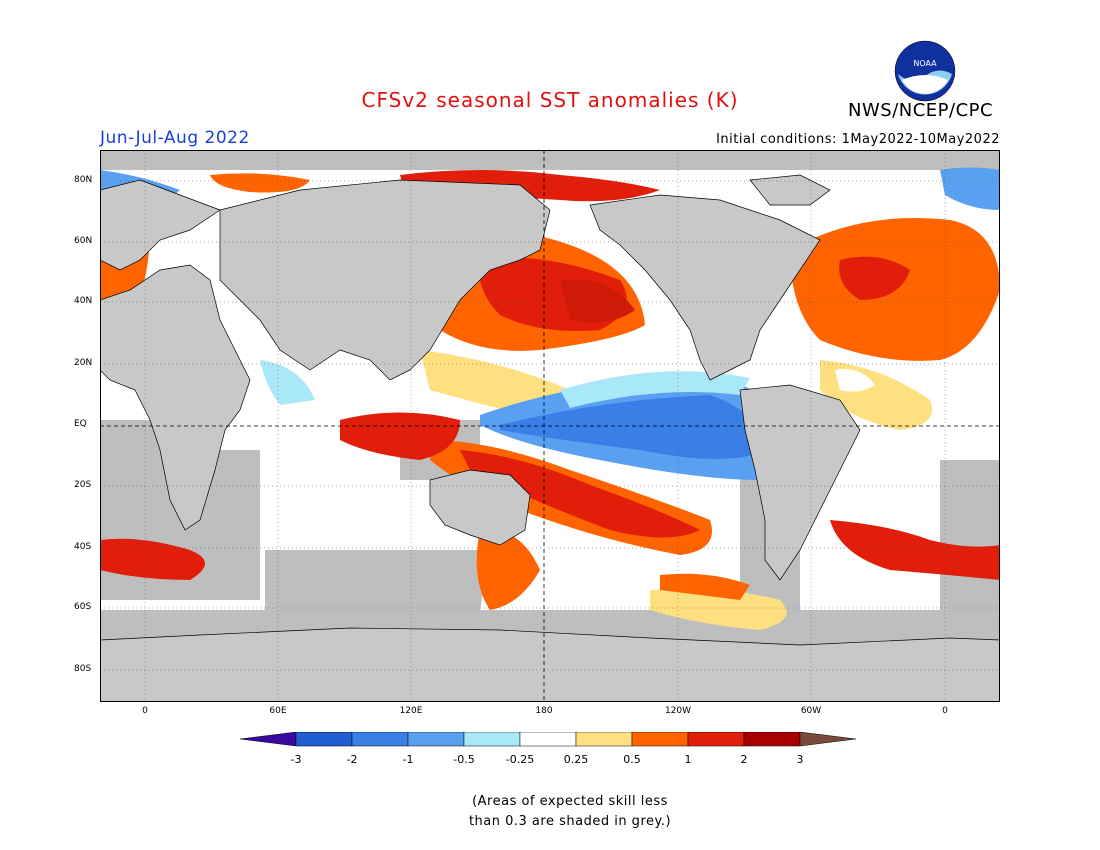 Image resolution: width=1100 pixels, height=850 pixels. Describe the element at coordinates (800, 759) in the screenshot. I see `legend-tick-label: 3` at that location.